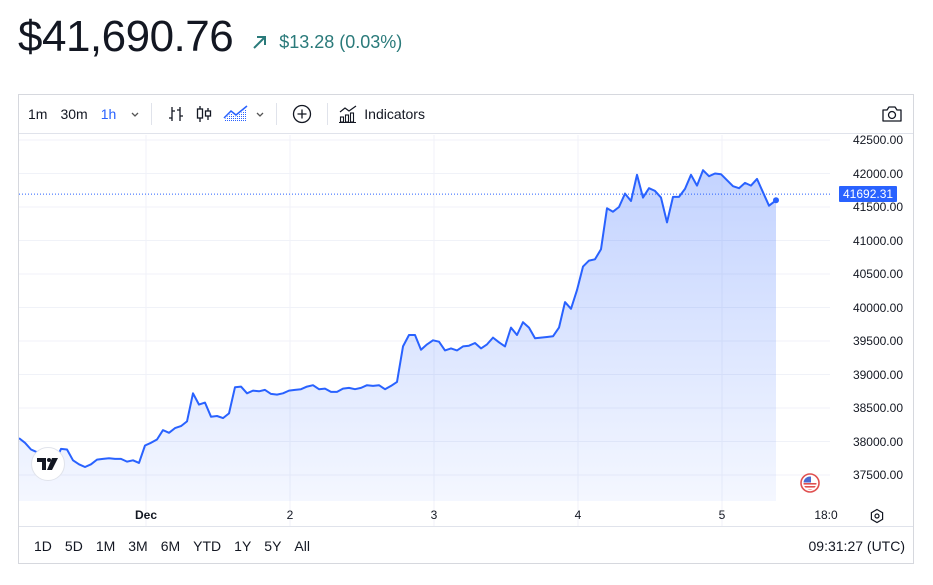  I want to click on time-axis: Dec 2 3 4 5 18:0, so click(466, 513).